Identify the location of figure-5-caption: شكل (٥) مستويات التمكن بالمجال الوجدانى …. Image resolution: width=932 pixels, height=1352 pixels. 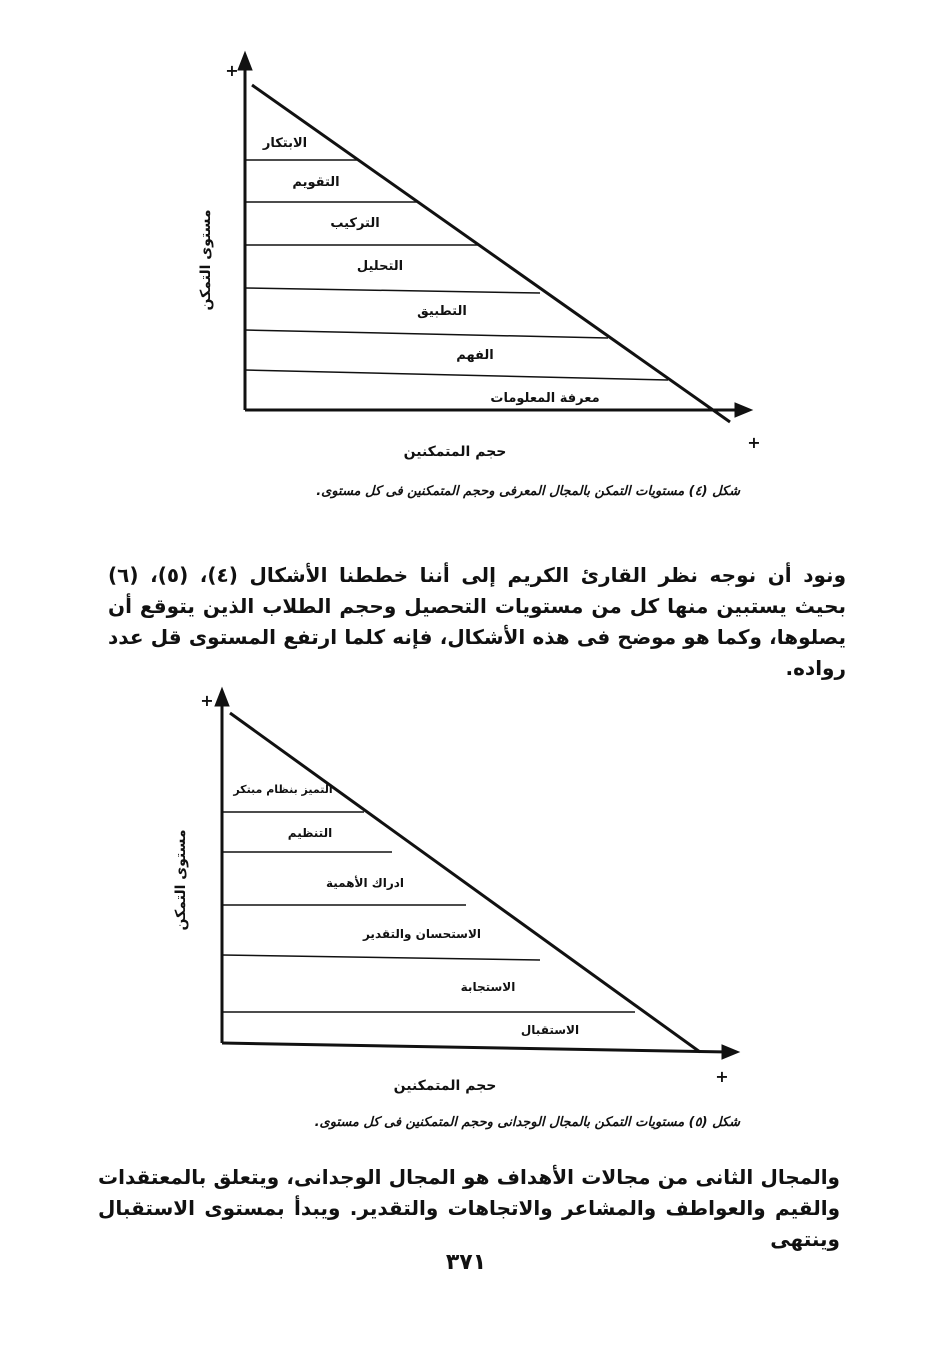
(527, 1122).